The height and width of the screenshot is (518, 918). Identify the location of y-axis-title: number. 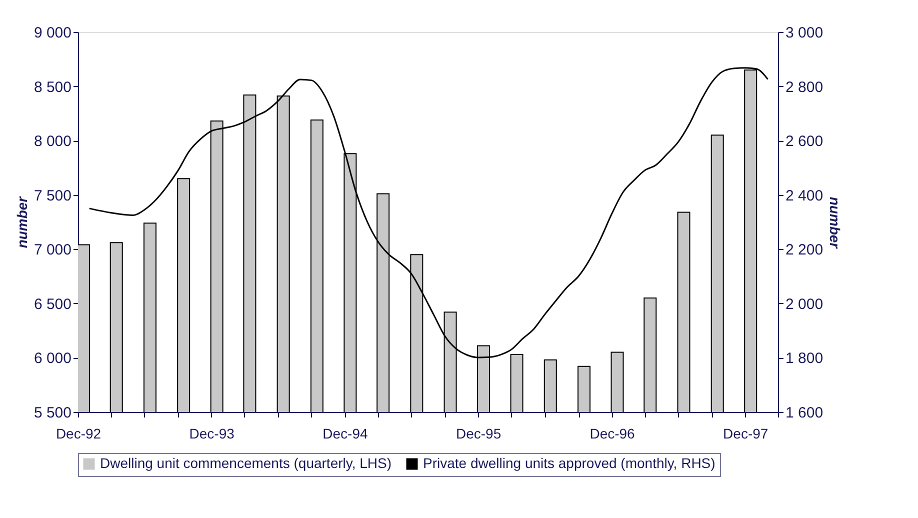
(22, 221).